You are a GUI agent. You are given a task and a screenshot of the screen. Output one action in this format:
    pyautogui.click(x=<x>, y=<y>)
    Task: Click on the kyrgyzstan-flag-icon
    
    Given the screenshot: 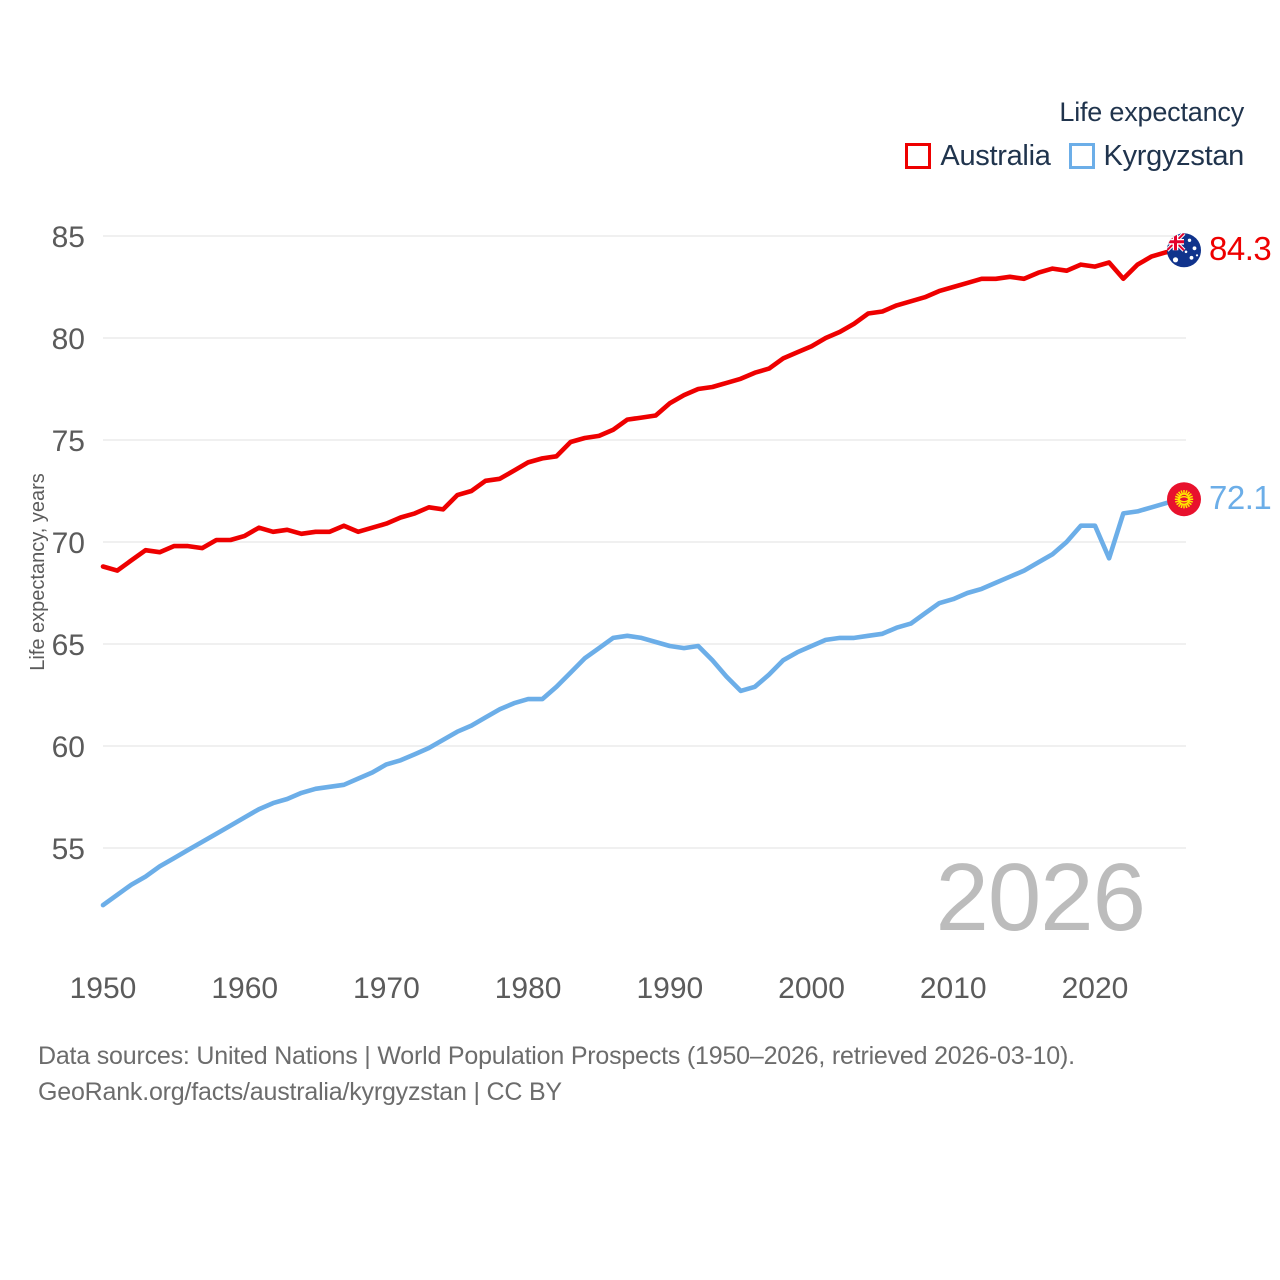 What is the action you would take?
    pyautogui.click(x=1184, y=499)
    